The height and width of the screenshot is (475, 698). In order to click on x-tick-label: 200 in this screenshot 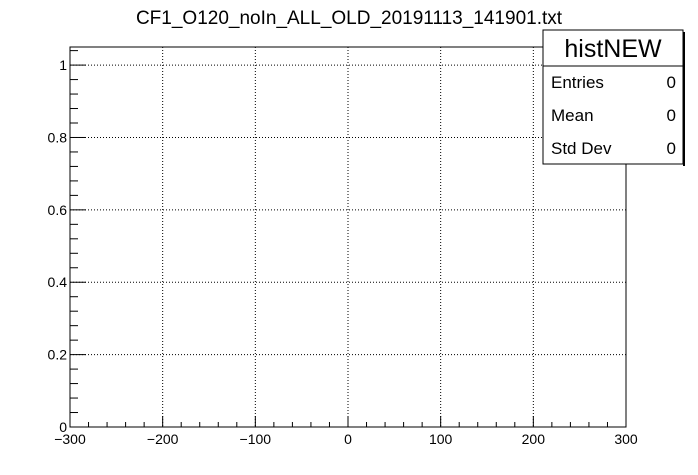, I will do `click(534, 439)`.